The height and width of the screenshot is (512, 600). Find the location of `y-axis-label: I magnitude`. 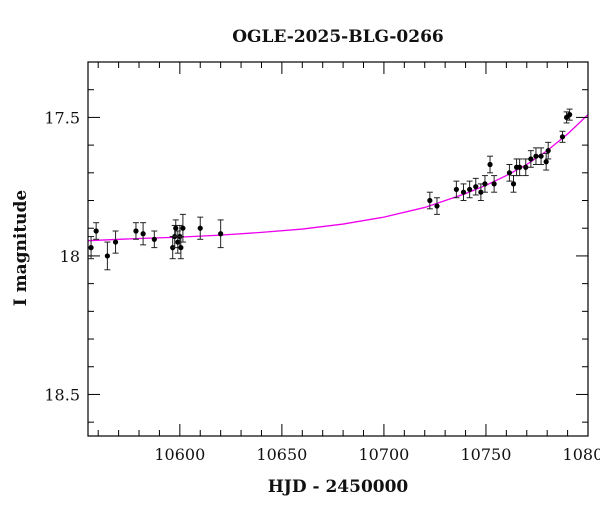

y-axis-label: I magnitude is located at coordinates (21, 248).